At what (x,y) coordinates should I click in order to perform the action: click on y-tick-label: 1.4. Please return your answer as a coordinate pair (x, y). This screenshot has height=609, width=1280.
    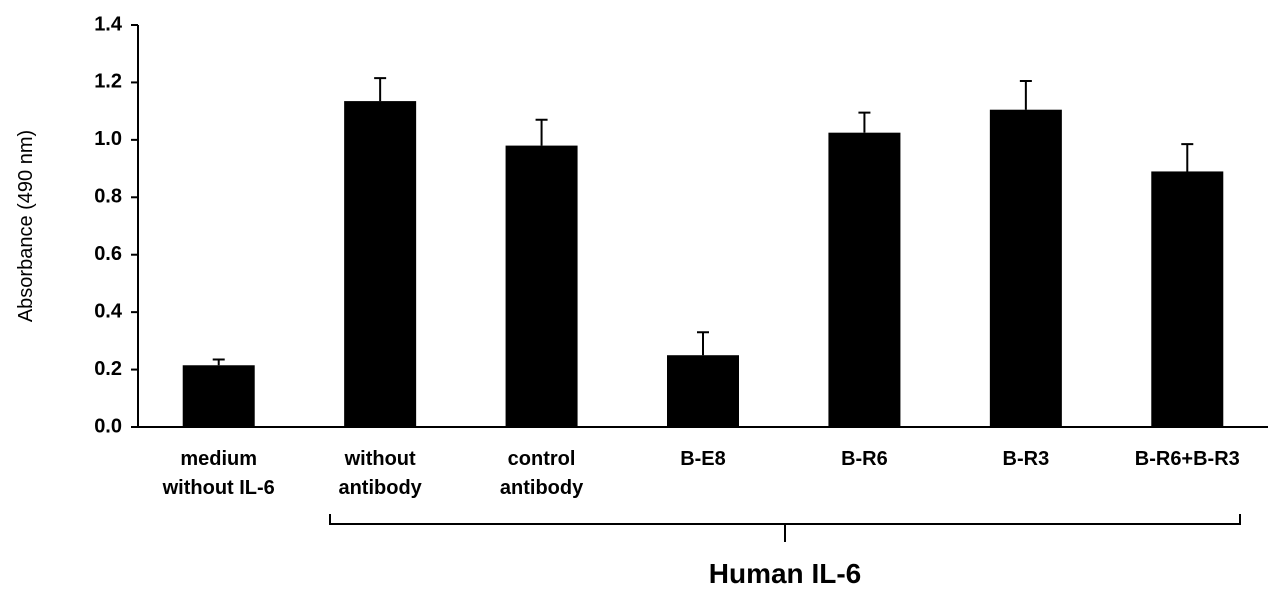
    Looking at the image, I should click on (108, 24).